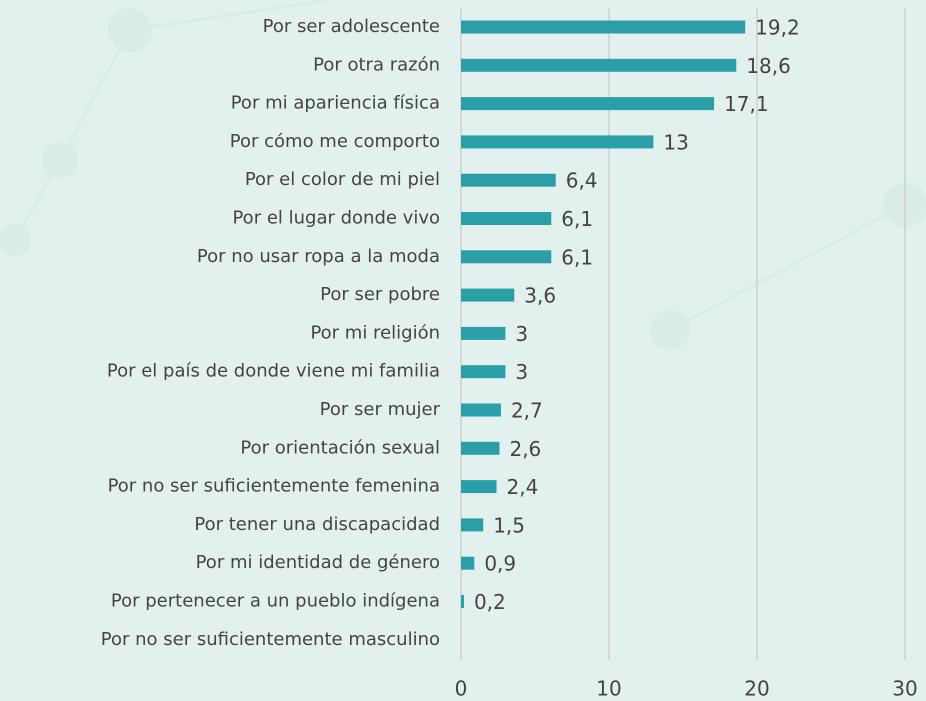 The height and width of the screenshot is (701, 926). I want to click on x-tick-label: 10, so click(608, 689).